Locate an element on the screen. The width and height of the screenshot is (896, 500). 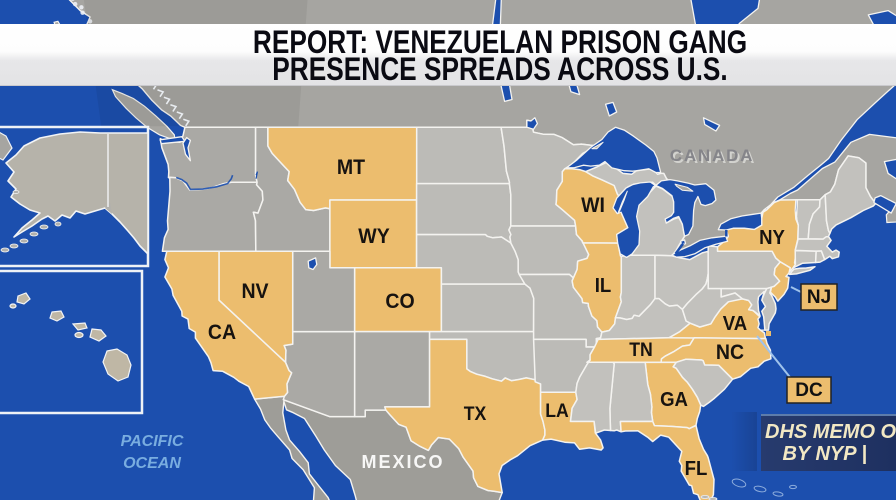
svg-text: GA is located at coordinates (674, 400).